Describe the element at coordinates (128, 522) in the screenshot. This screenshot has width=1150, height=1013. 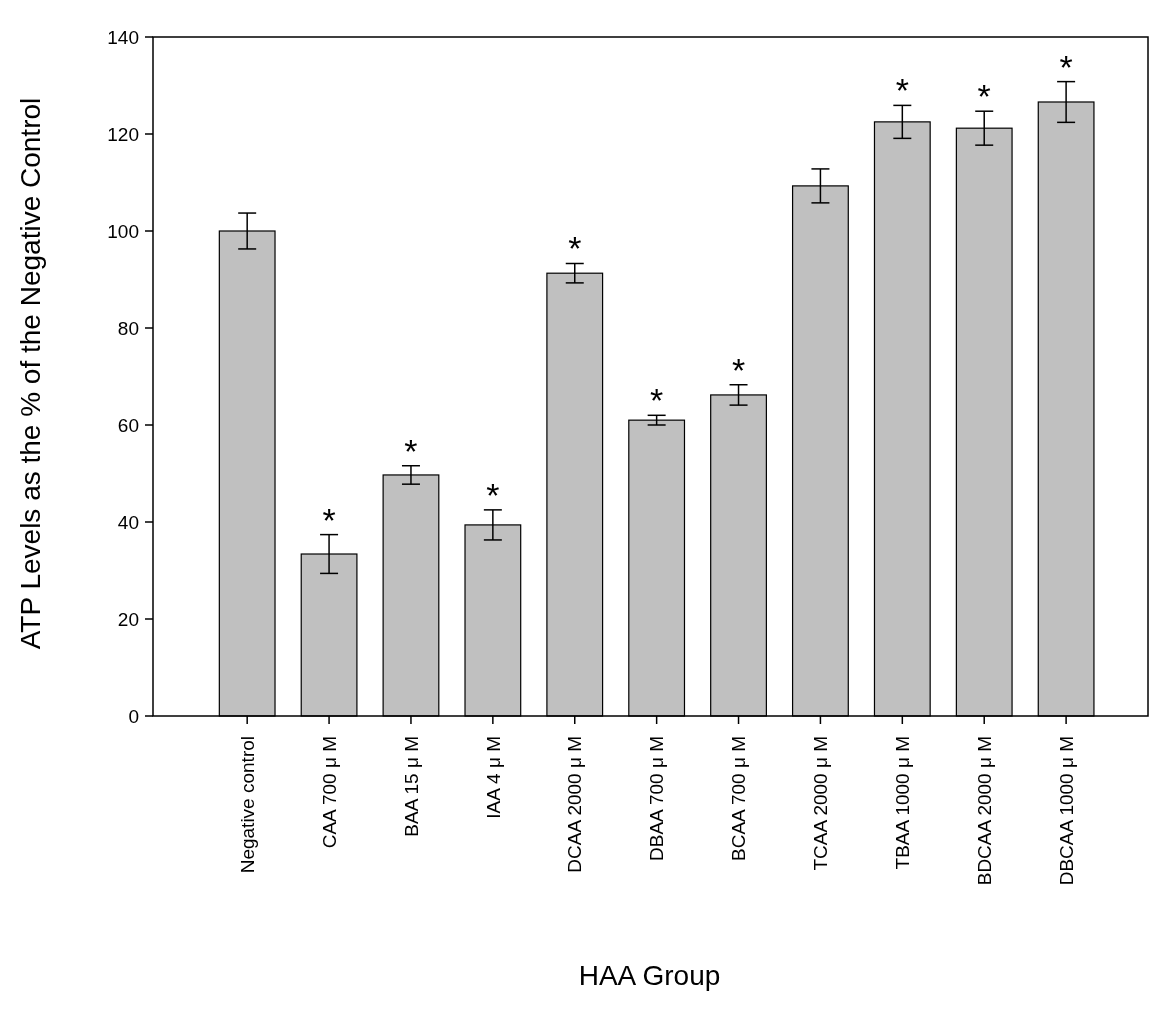
I see `y-tick-label: 40` at that location.